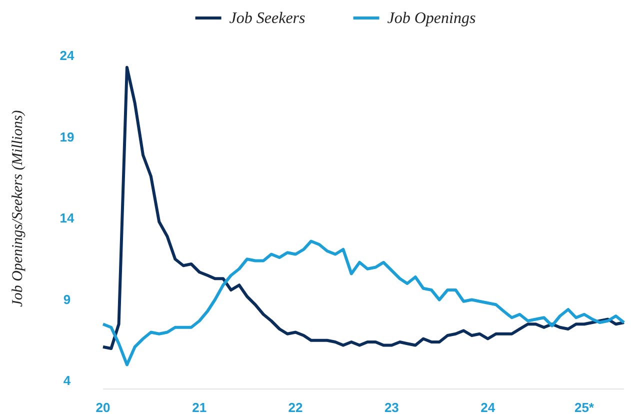  What do you see at coordinates (67, 218) in the screenshot?
I see `y-tick-label: 14` at bounding box center [67, 218].